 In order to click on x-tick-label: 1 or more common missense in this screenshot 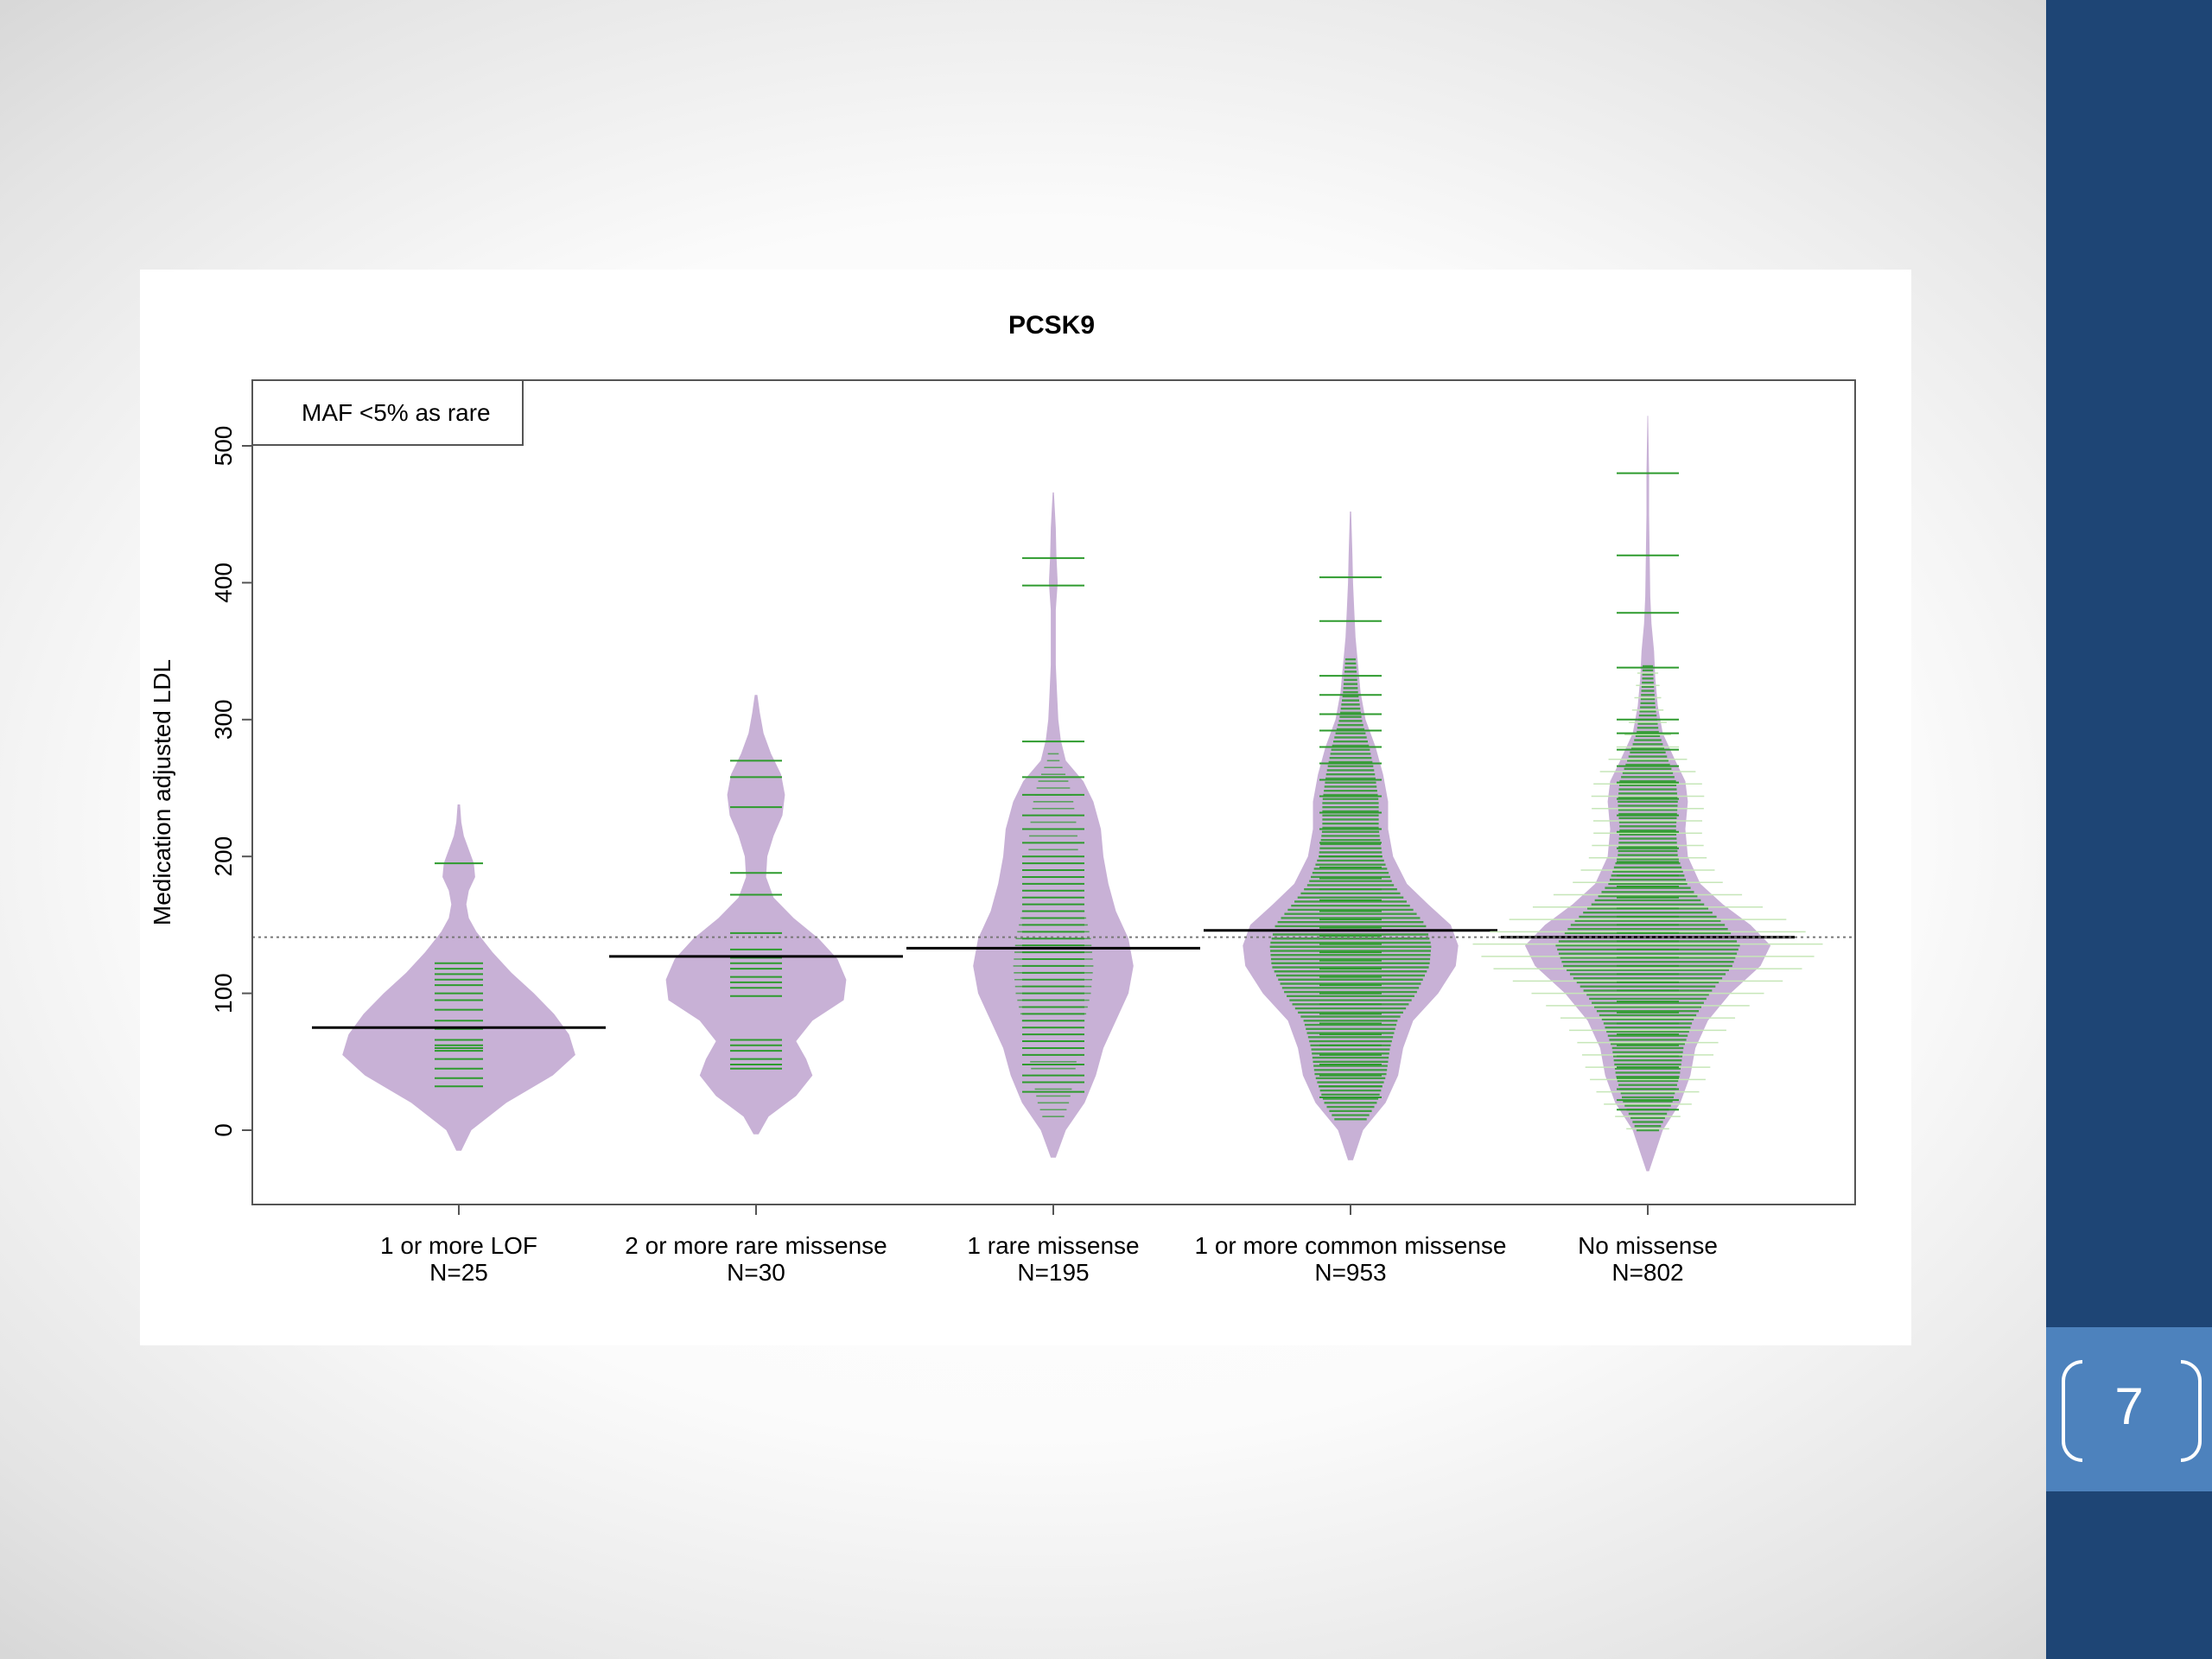, I will do `click(1350, 1245)`.